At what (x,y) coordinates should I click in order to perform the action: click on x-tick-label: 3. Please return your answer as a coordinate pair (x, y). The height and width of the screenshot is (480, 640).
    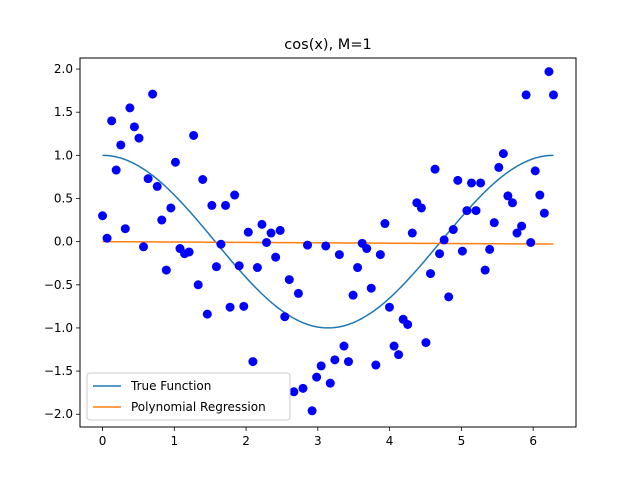
    Looking at the image, I should click on (318, 441).